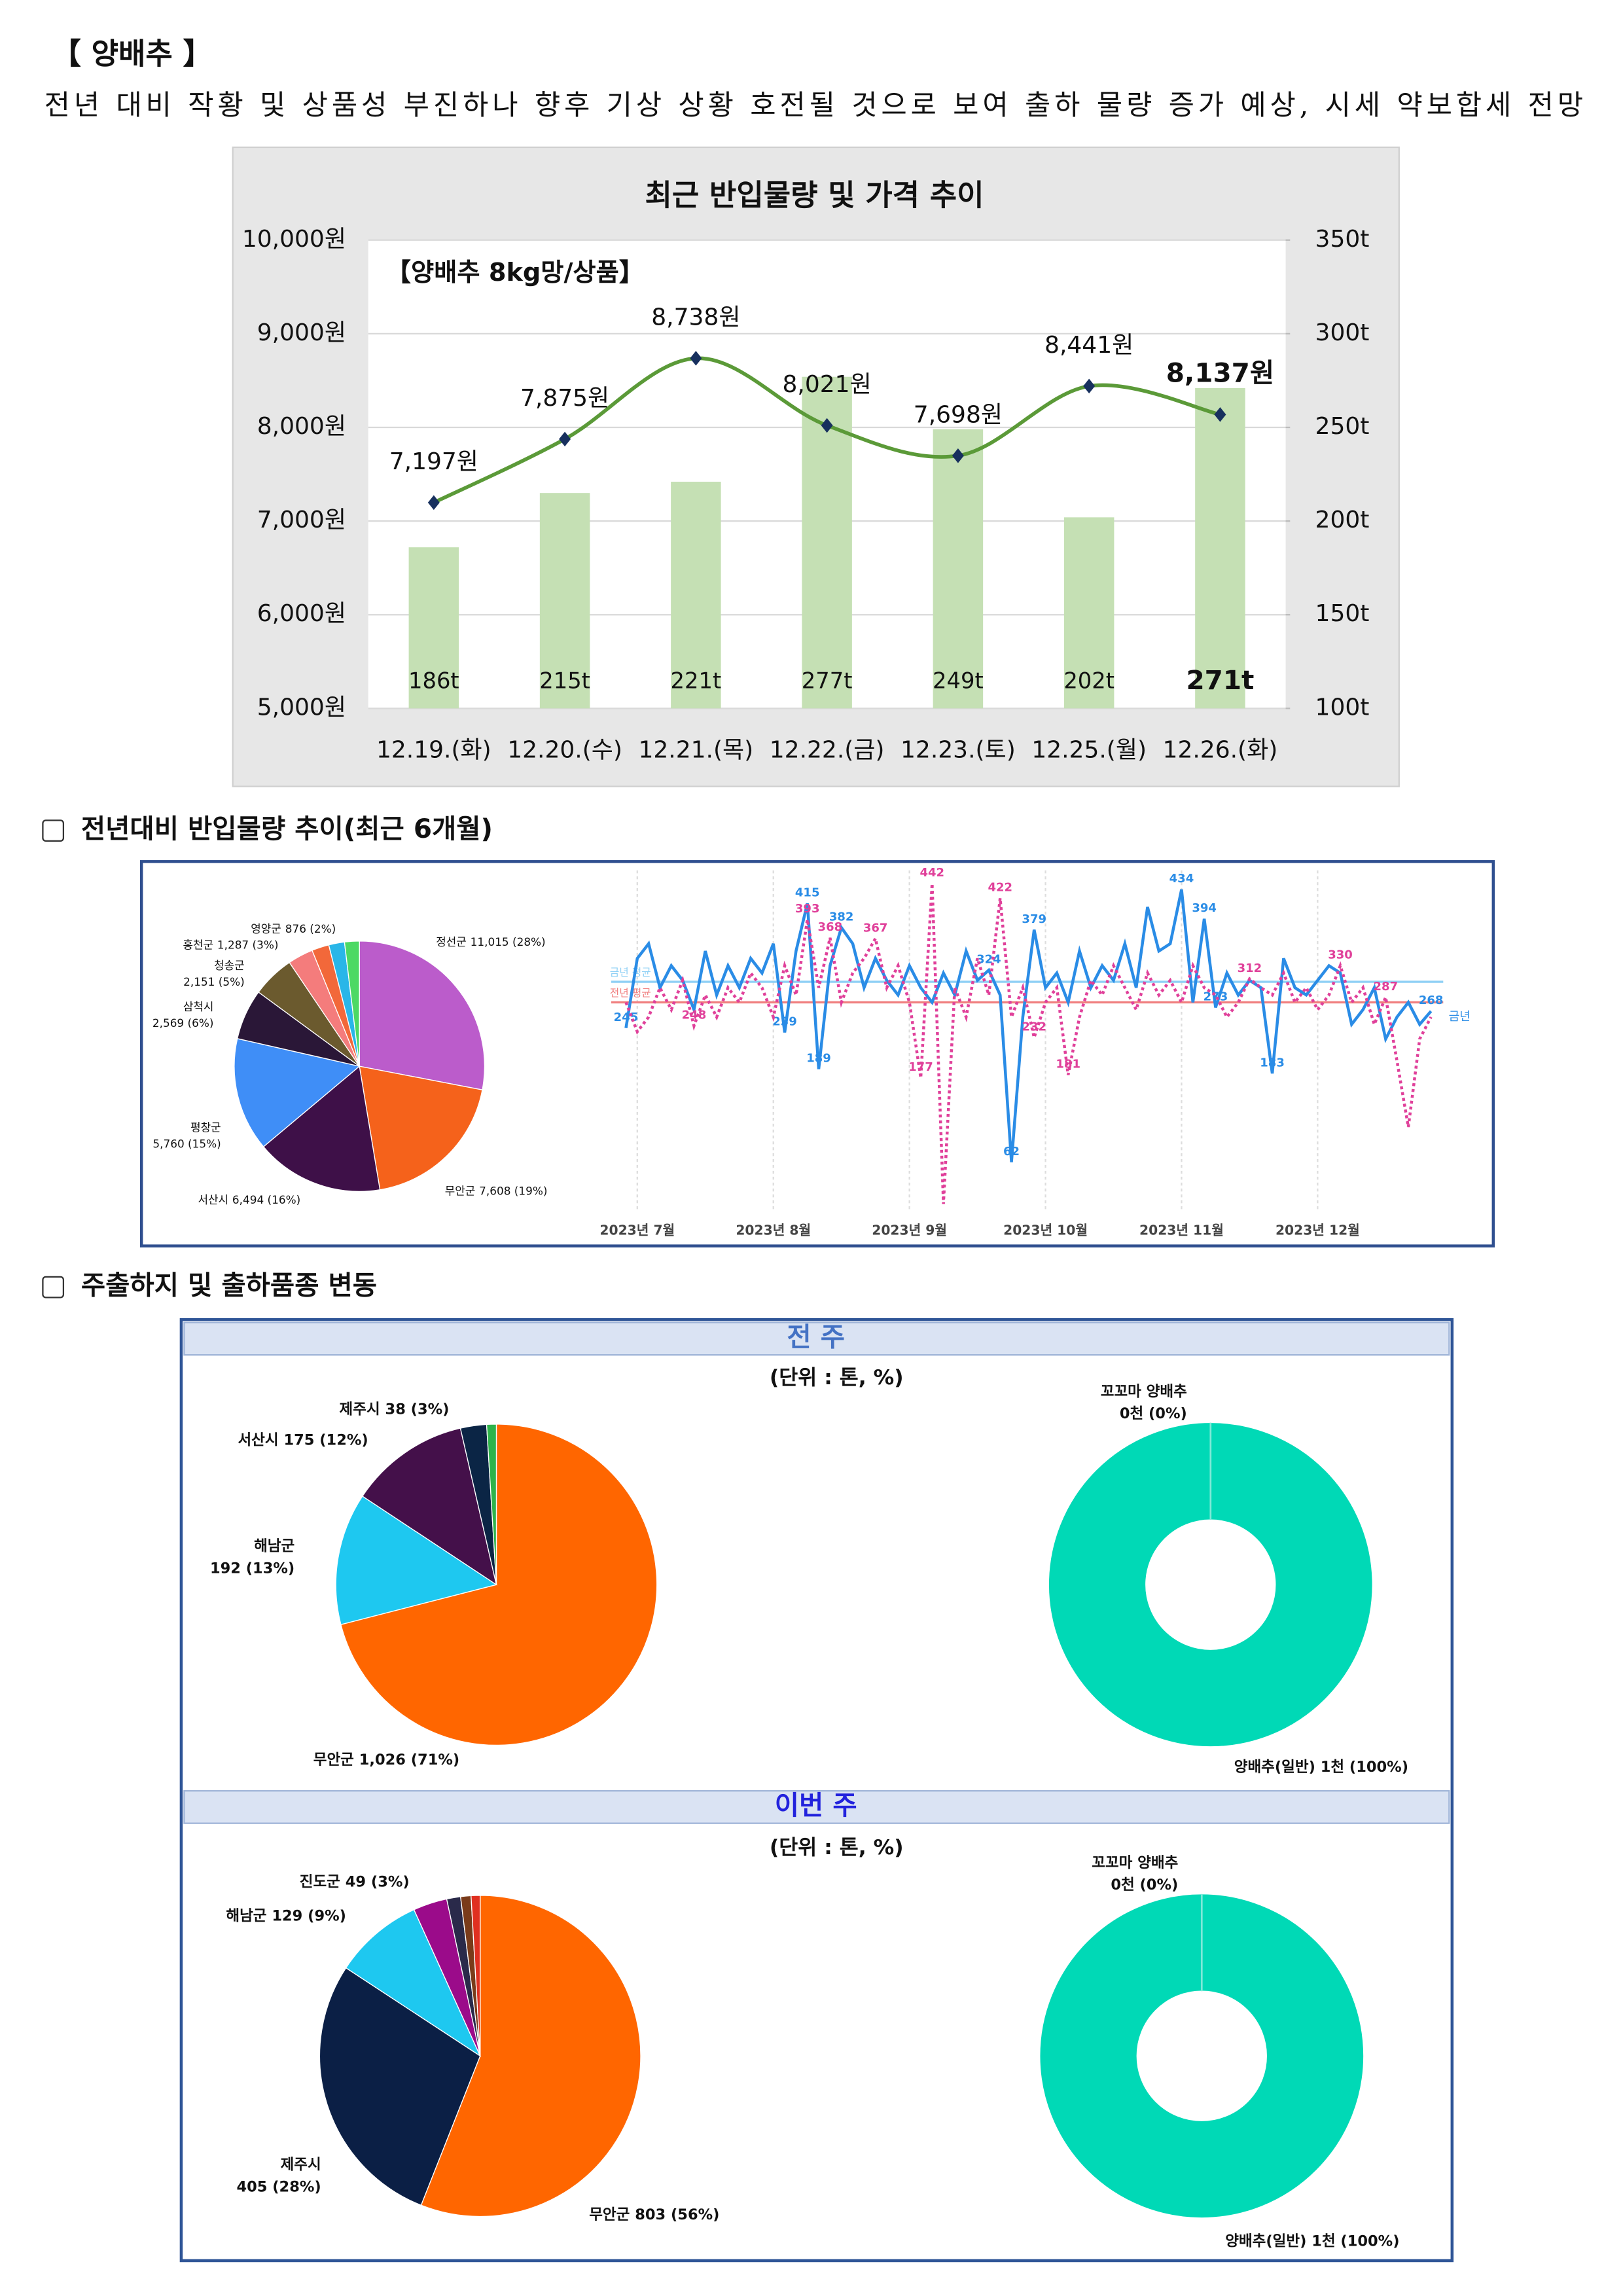  Describe the element at coordinates (626, 1017) in the screenshot. I see `point-label: 245` at that location.